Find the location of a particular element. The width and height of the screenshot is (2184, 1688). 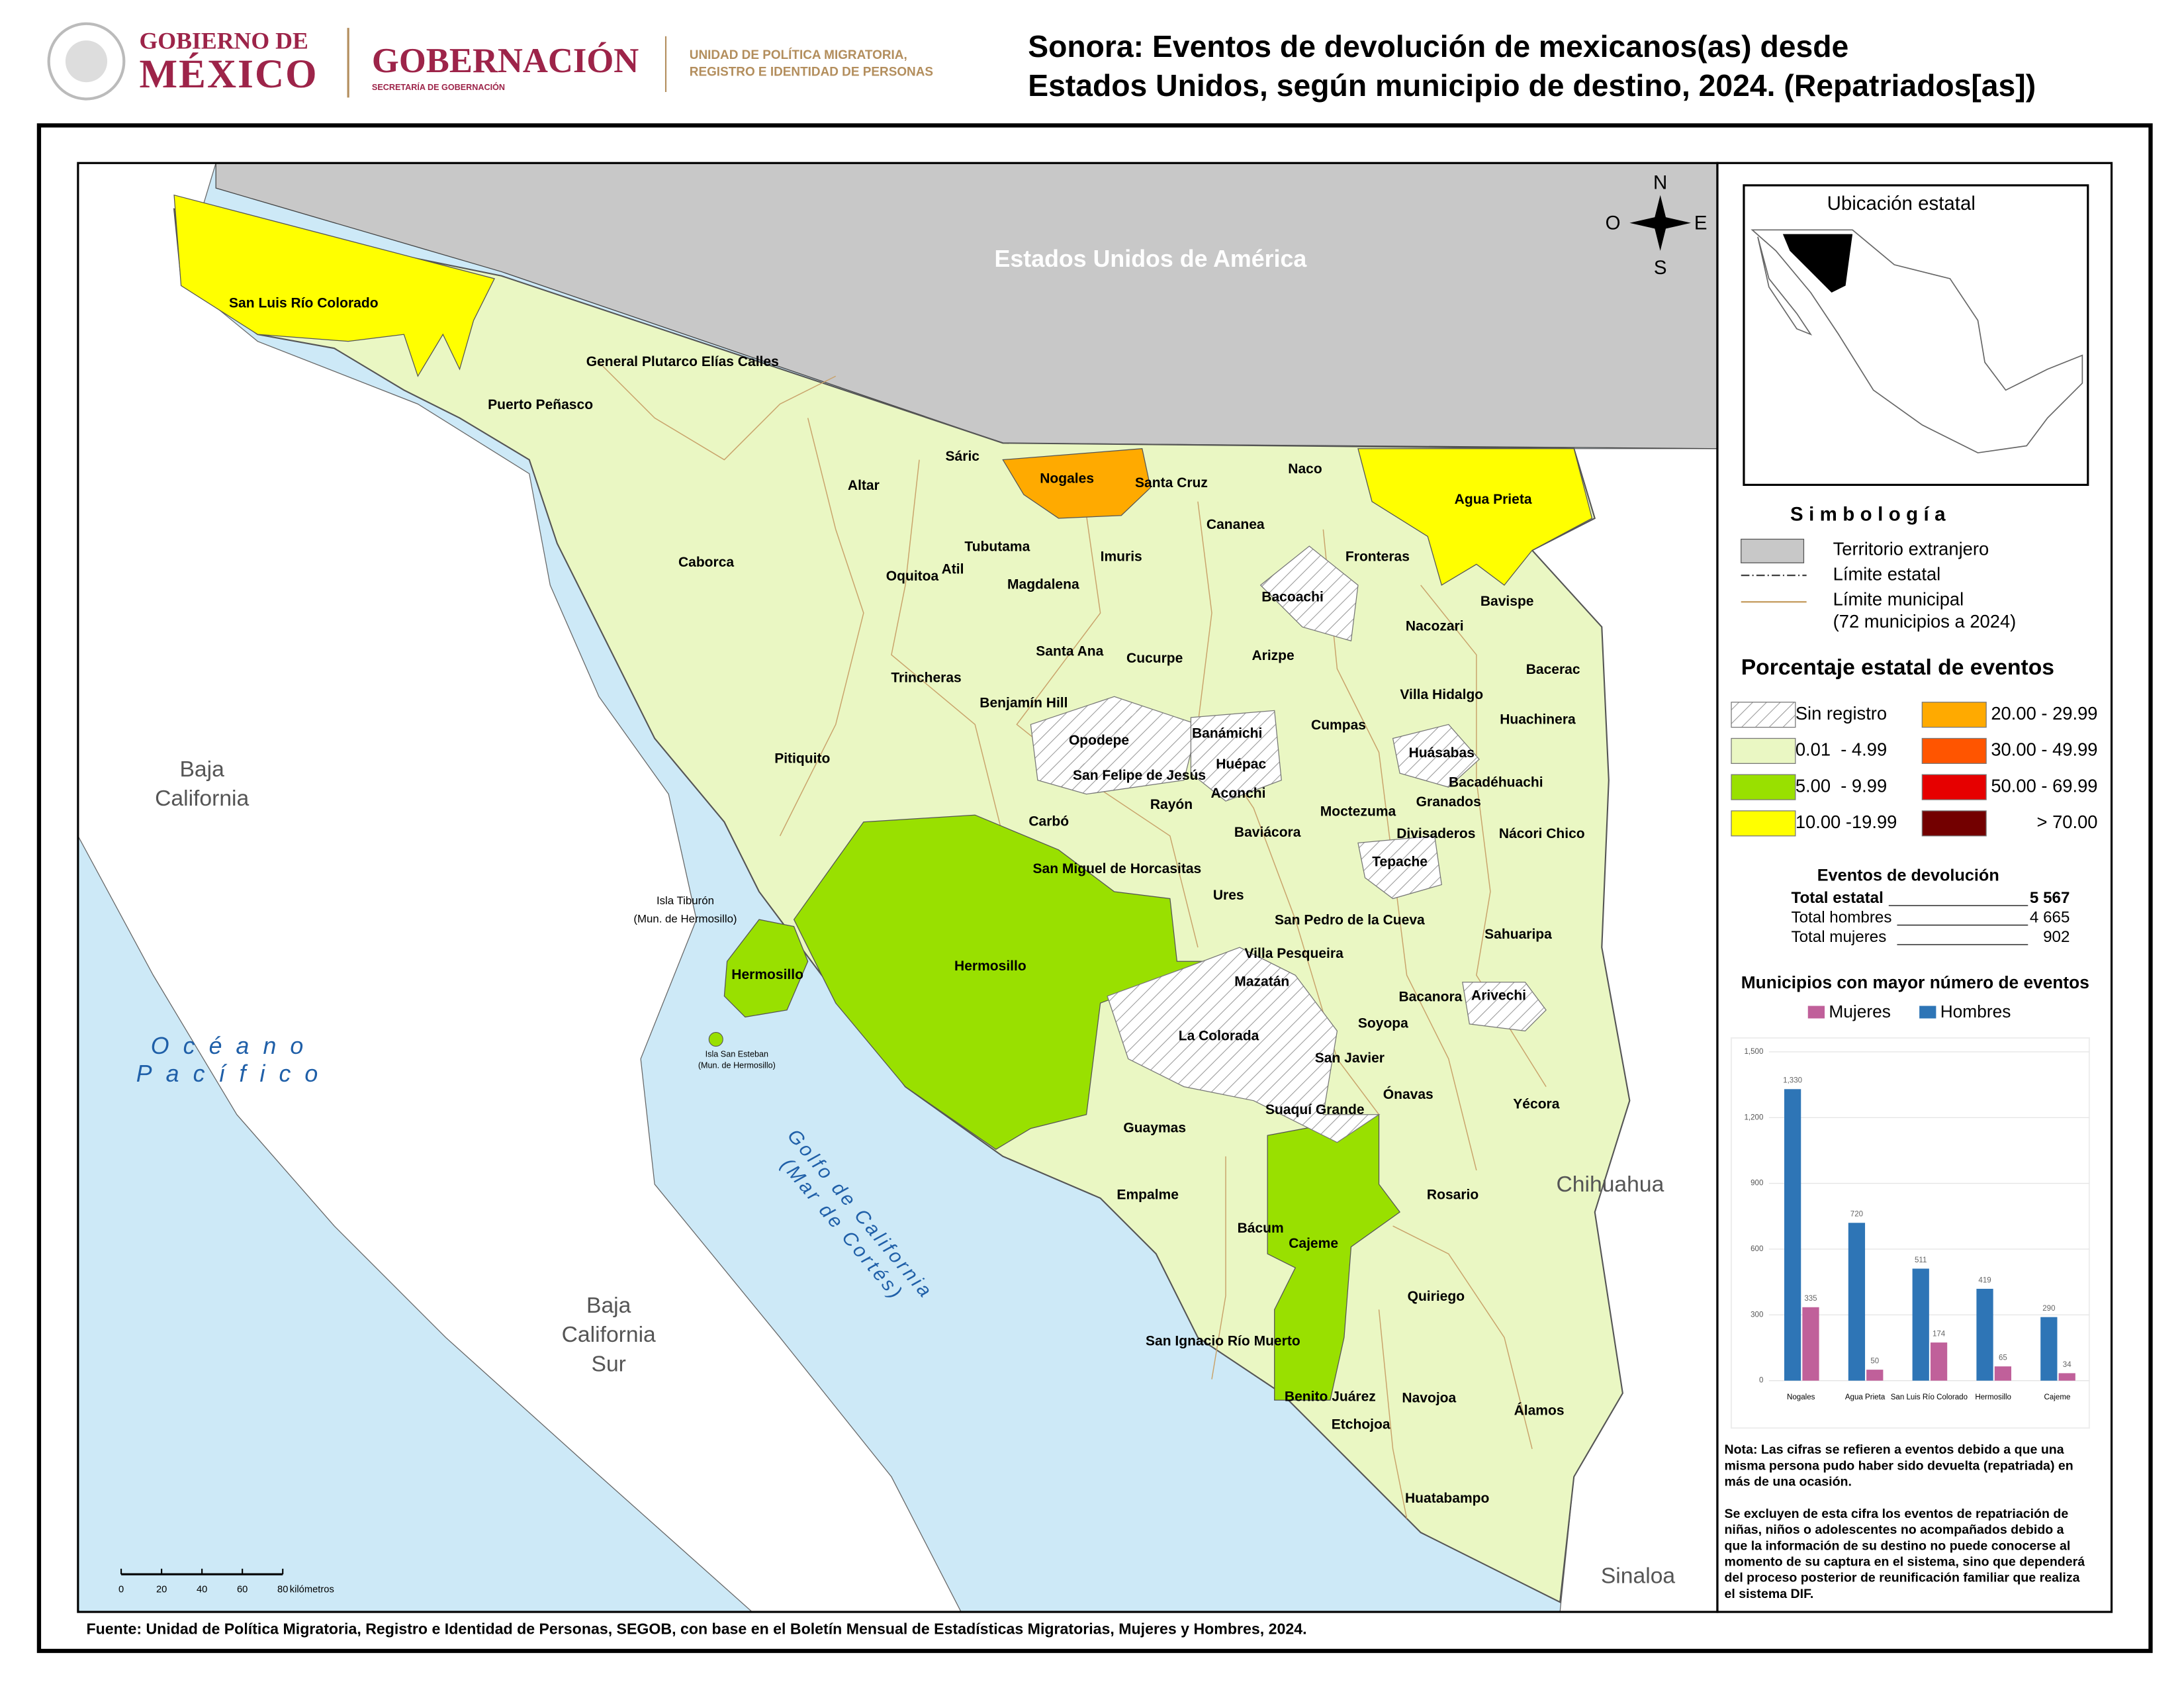

municipality-label: Tepache is located at coordinates (1400, 861).